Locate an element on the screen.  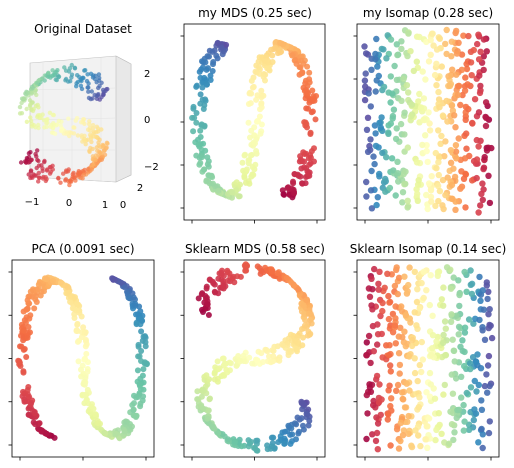
my-mds-points is located at coordinates (254, 120).